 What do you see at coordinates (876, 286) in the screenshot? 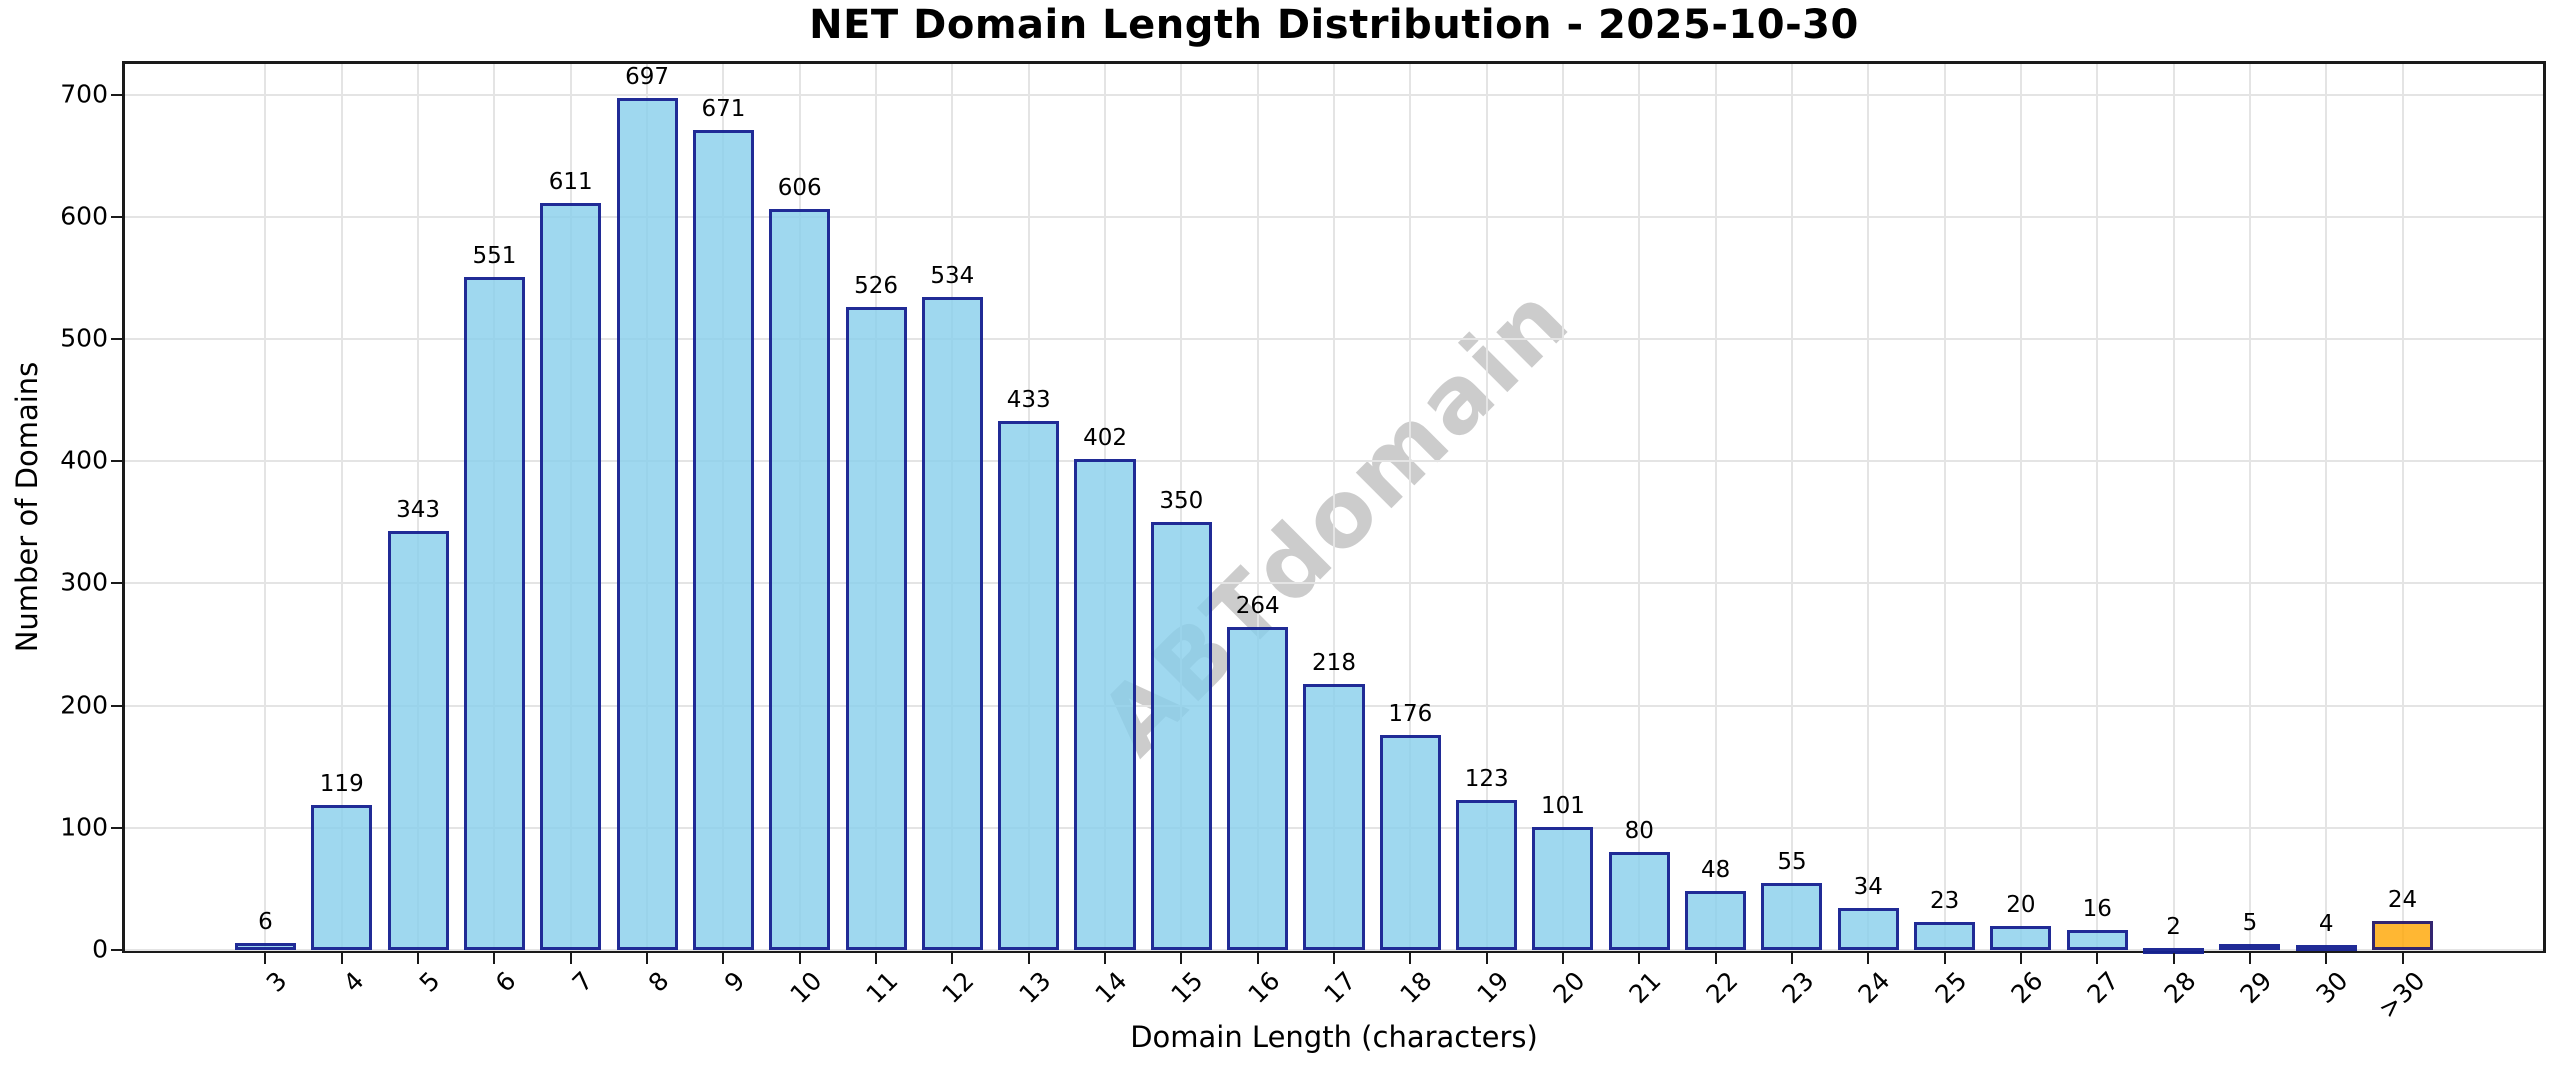
I see `bar-value-label: 526` at bounding box center [876, 286].